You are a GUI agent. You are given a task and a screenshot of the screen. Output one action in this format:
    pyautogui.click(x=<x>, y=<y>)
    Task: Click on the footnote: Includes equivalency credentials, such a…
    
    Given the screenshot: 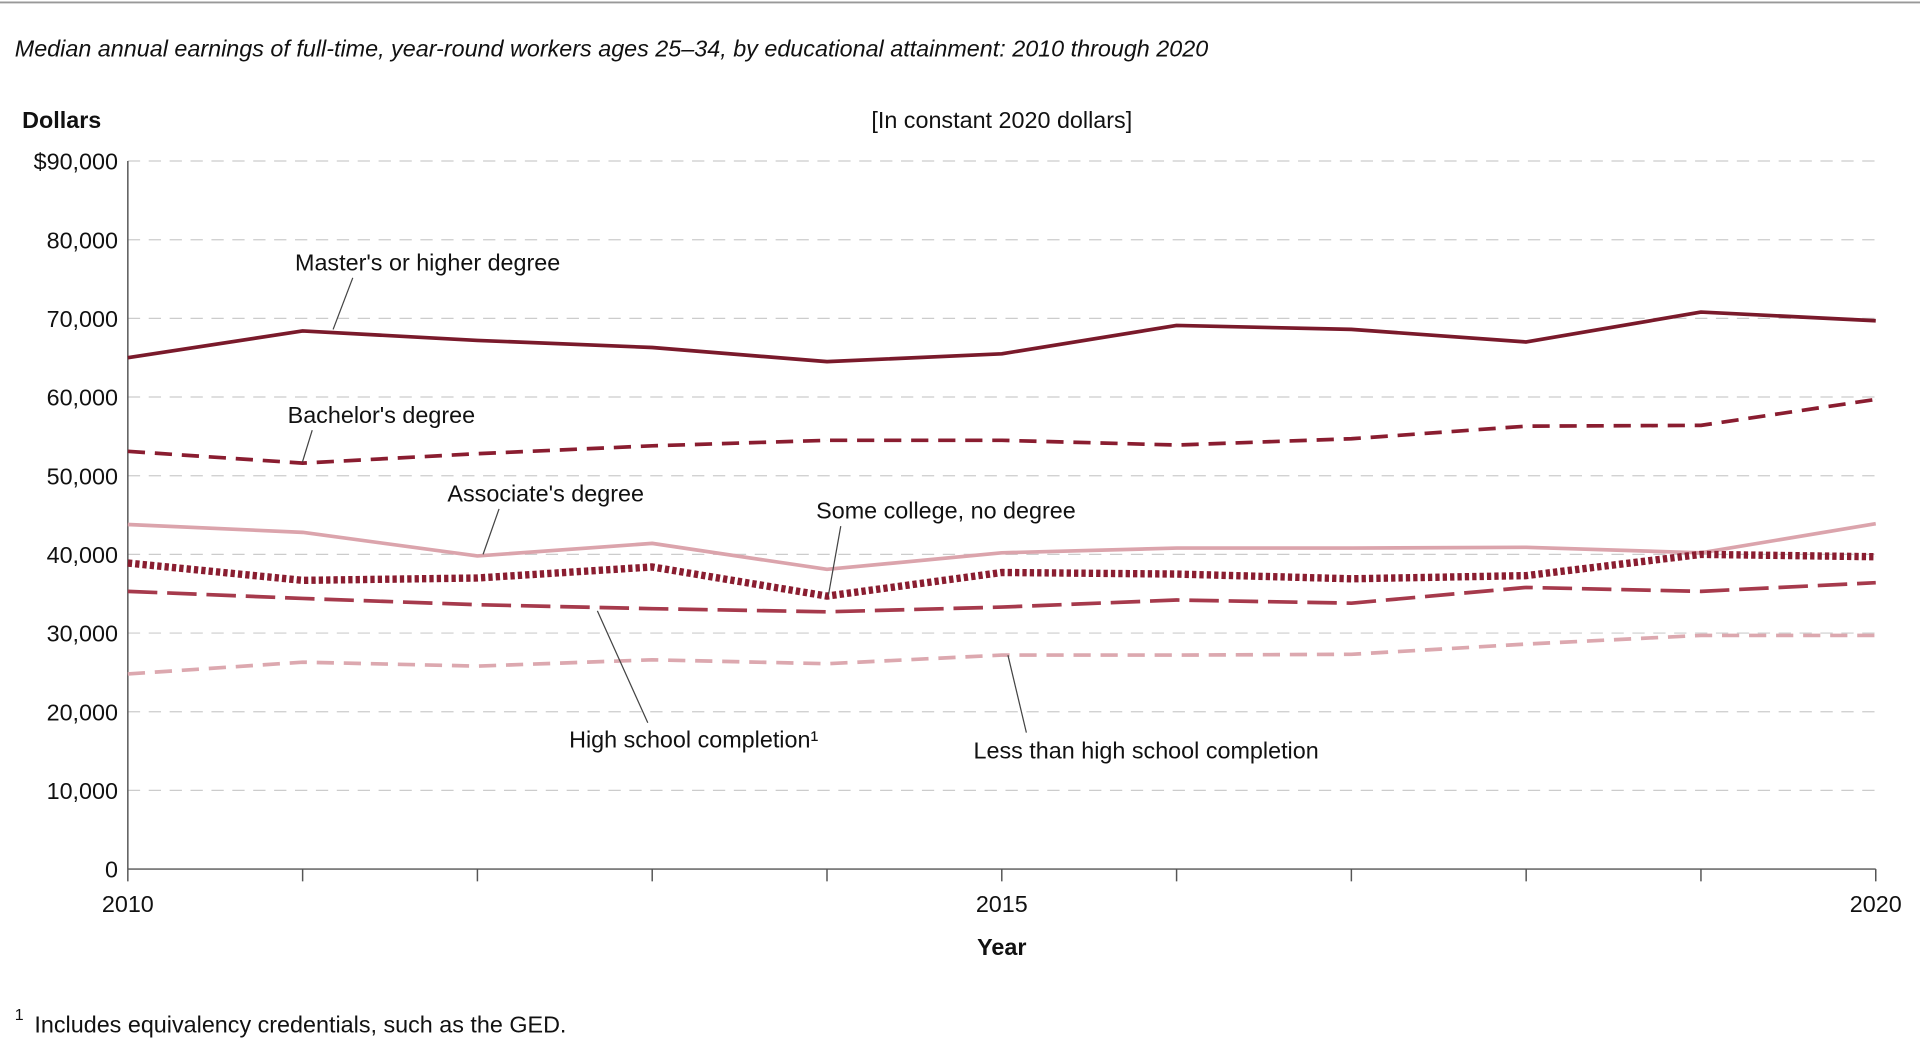 What is the action you would take?
    pyautogui.click(x=300, y=1025)
    